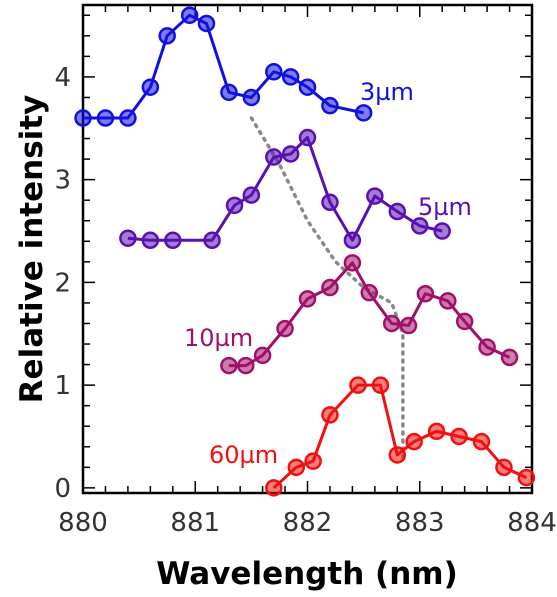 The image size is (557, 597). What do you see at coordinates (62, 181) in the screenshot?
I see `y-tick-label: 3` at bounding box center [62, 181].